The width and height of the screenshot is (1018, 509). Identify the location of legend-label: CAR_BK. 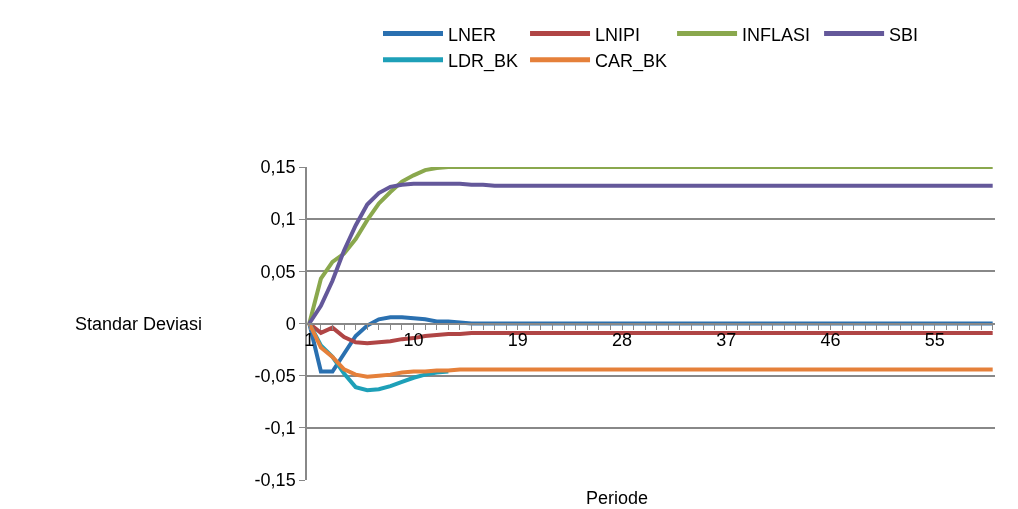
(631, 61).